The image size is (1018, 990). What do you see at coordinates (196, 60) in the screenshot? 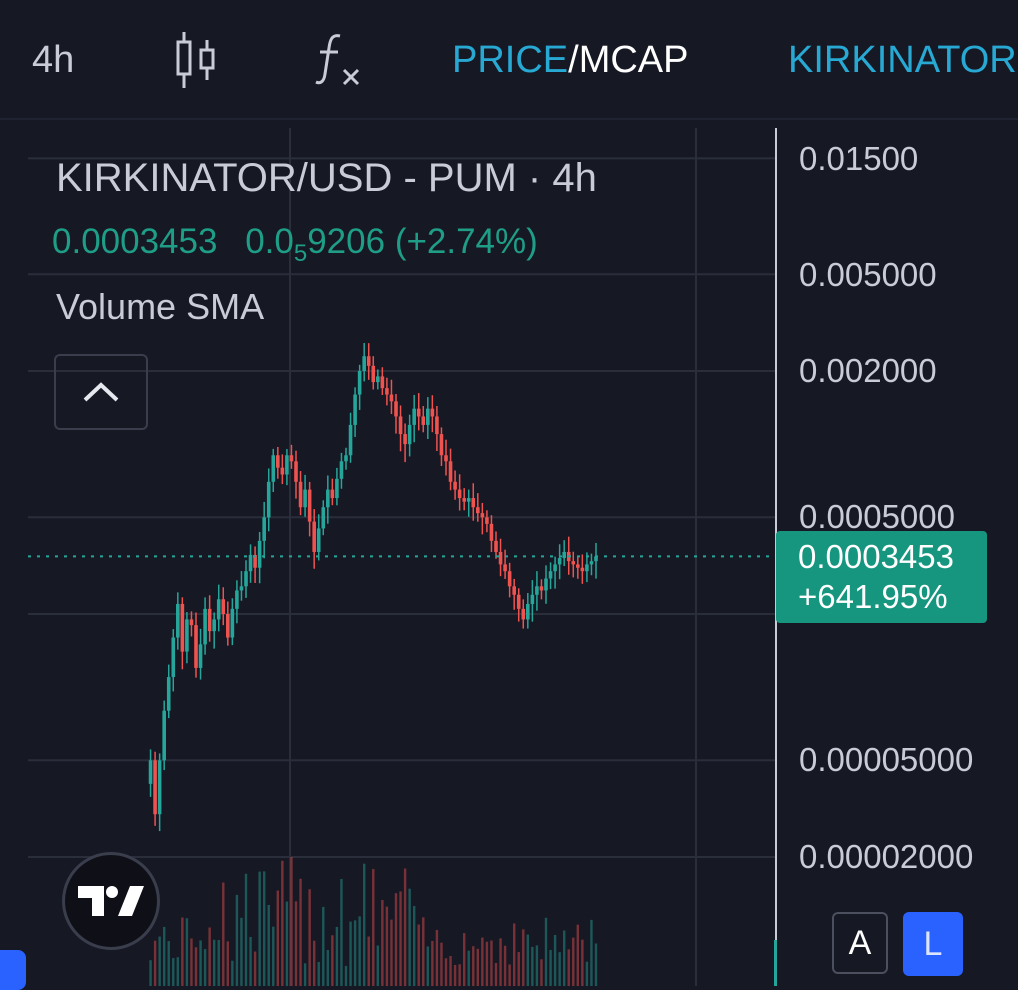
I see `candlestick-icon` at bounding box center [196, 60].